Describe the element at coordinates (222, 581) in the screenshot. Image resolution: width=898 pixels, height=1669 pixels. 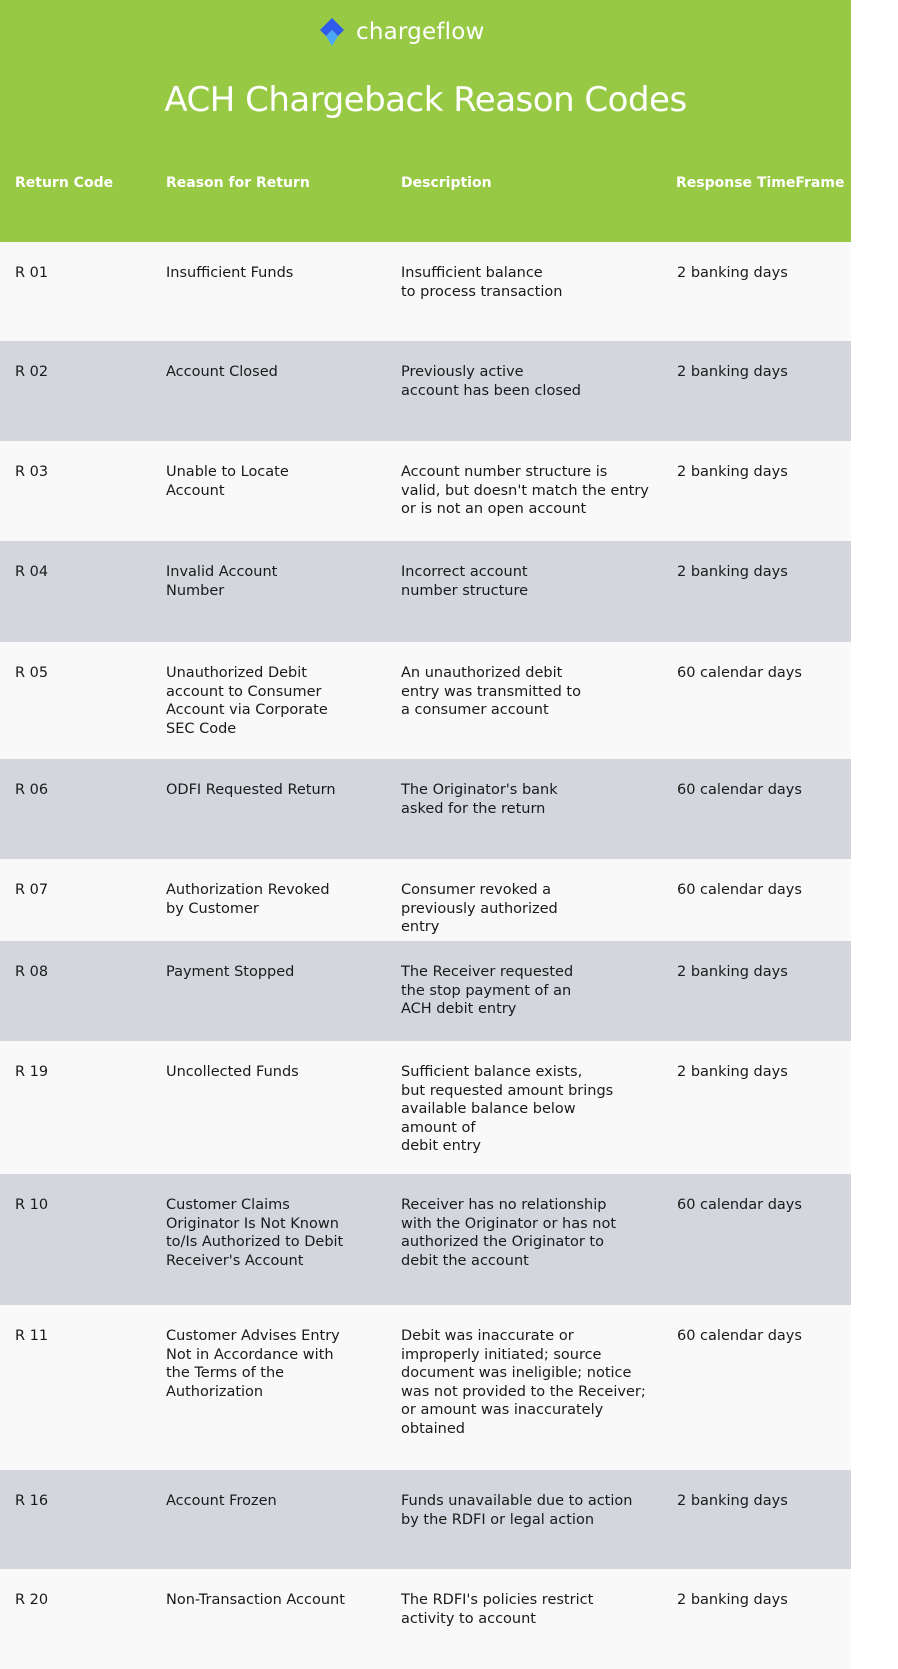
I see `reason-for-return: Invalid Account Number` at that location.